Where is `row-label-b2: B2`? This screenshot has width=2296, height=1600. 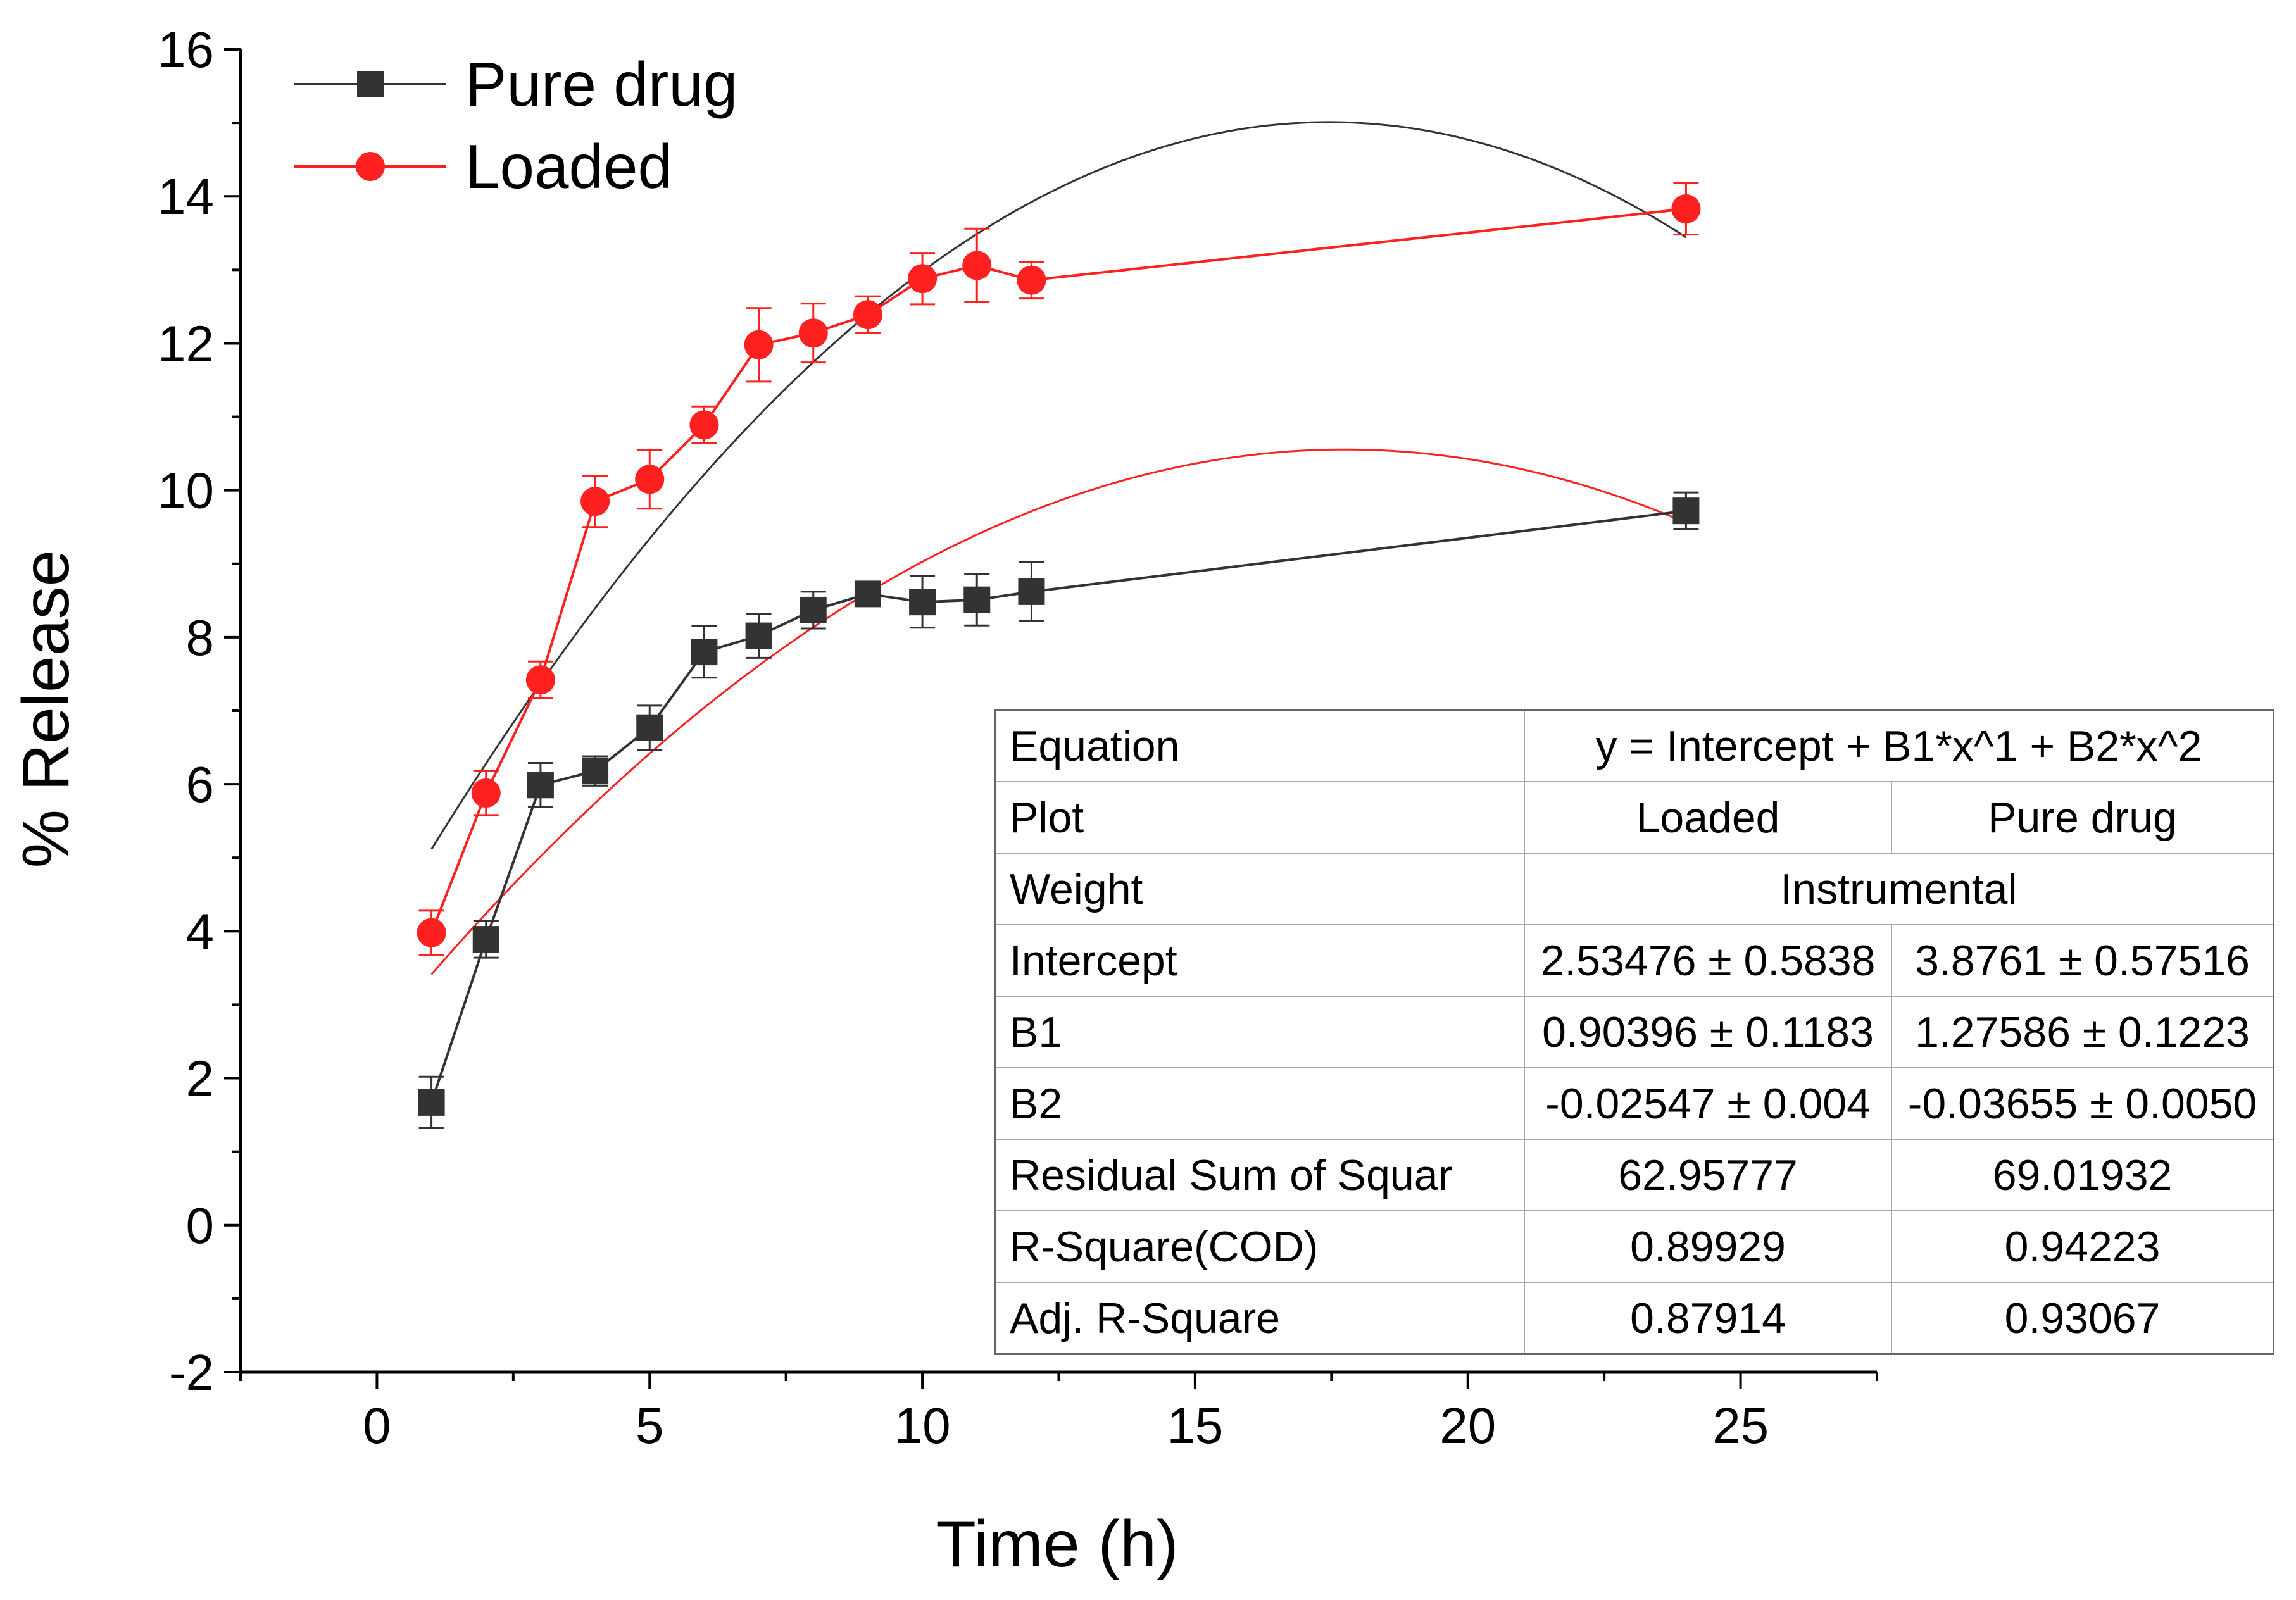
row-label-b2: B2 is located at coordinates (1259, 1103).